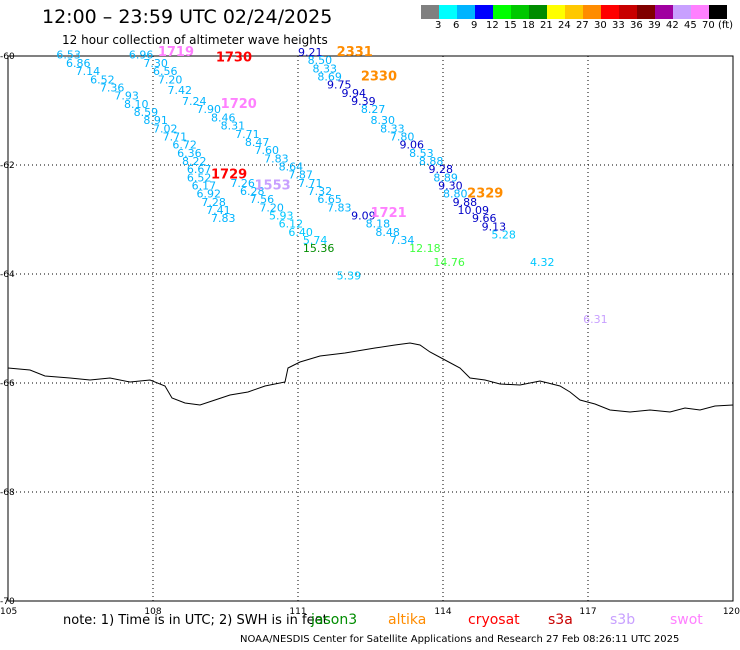 The image size is (740, 650). What do you see at coordinates (450, 186) in the screenshot?
I see `wave-height-value: 9.30` at bounding box center [450, 186].